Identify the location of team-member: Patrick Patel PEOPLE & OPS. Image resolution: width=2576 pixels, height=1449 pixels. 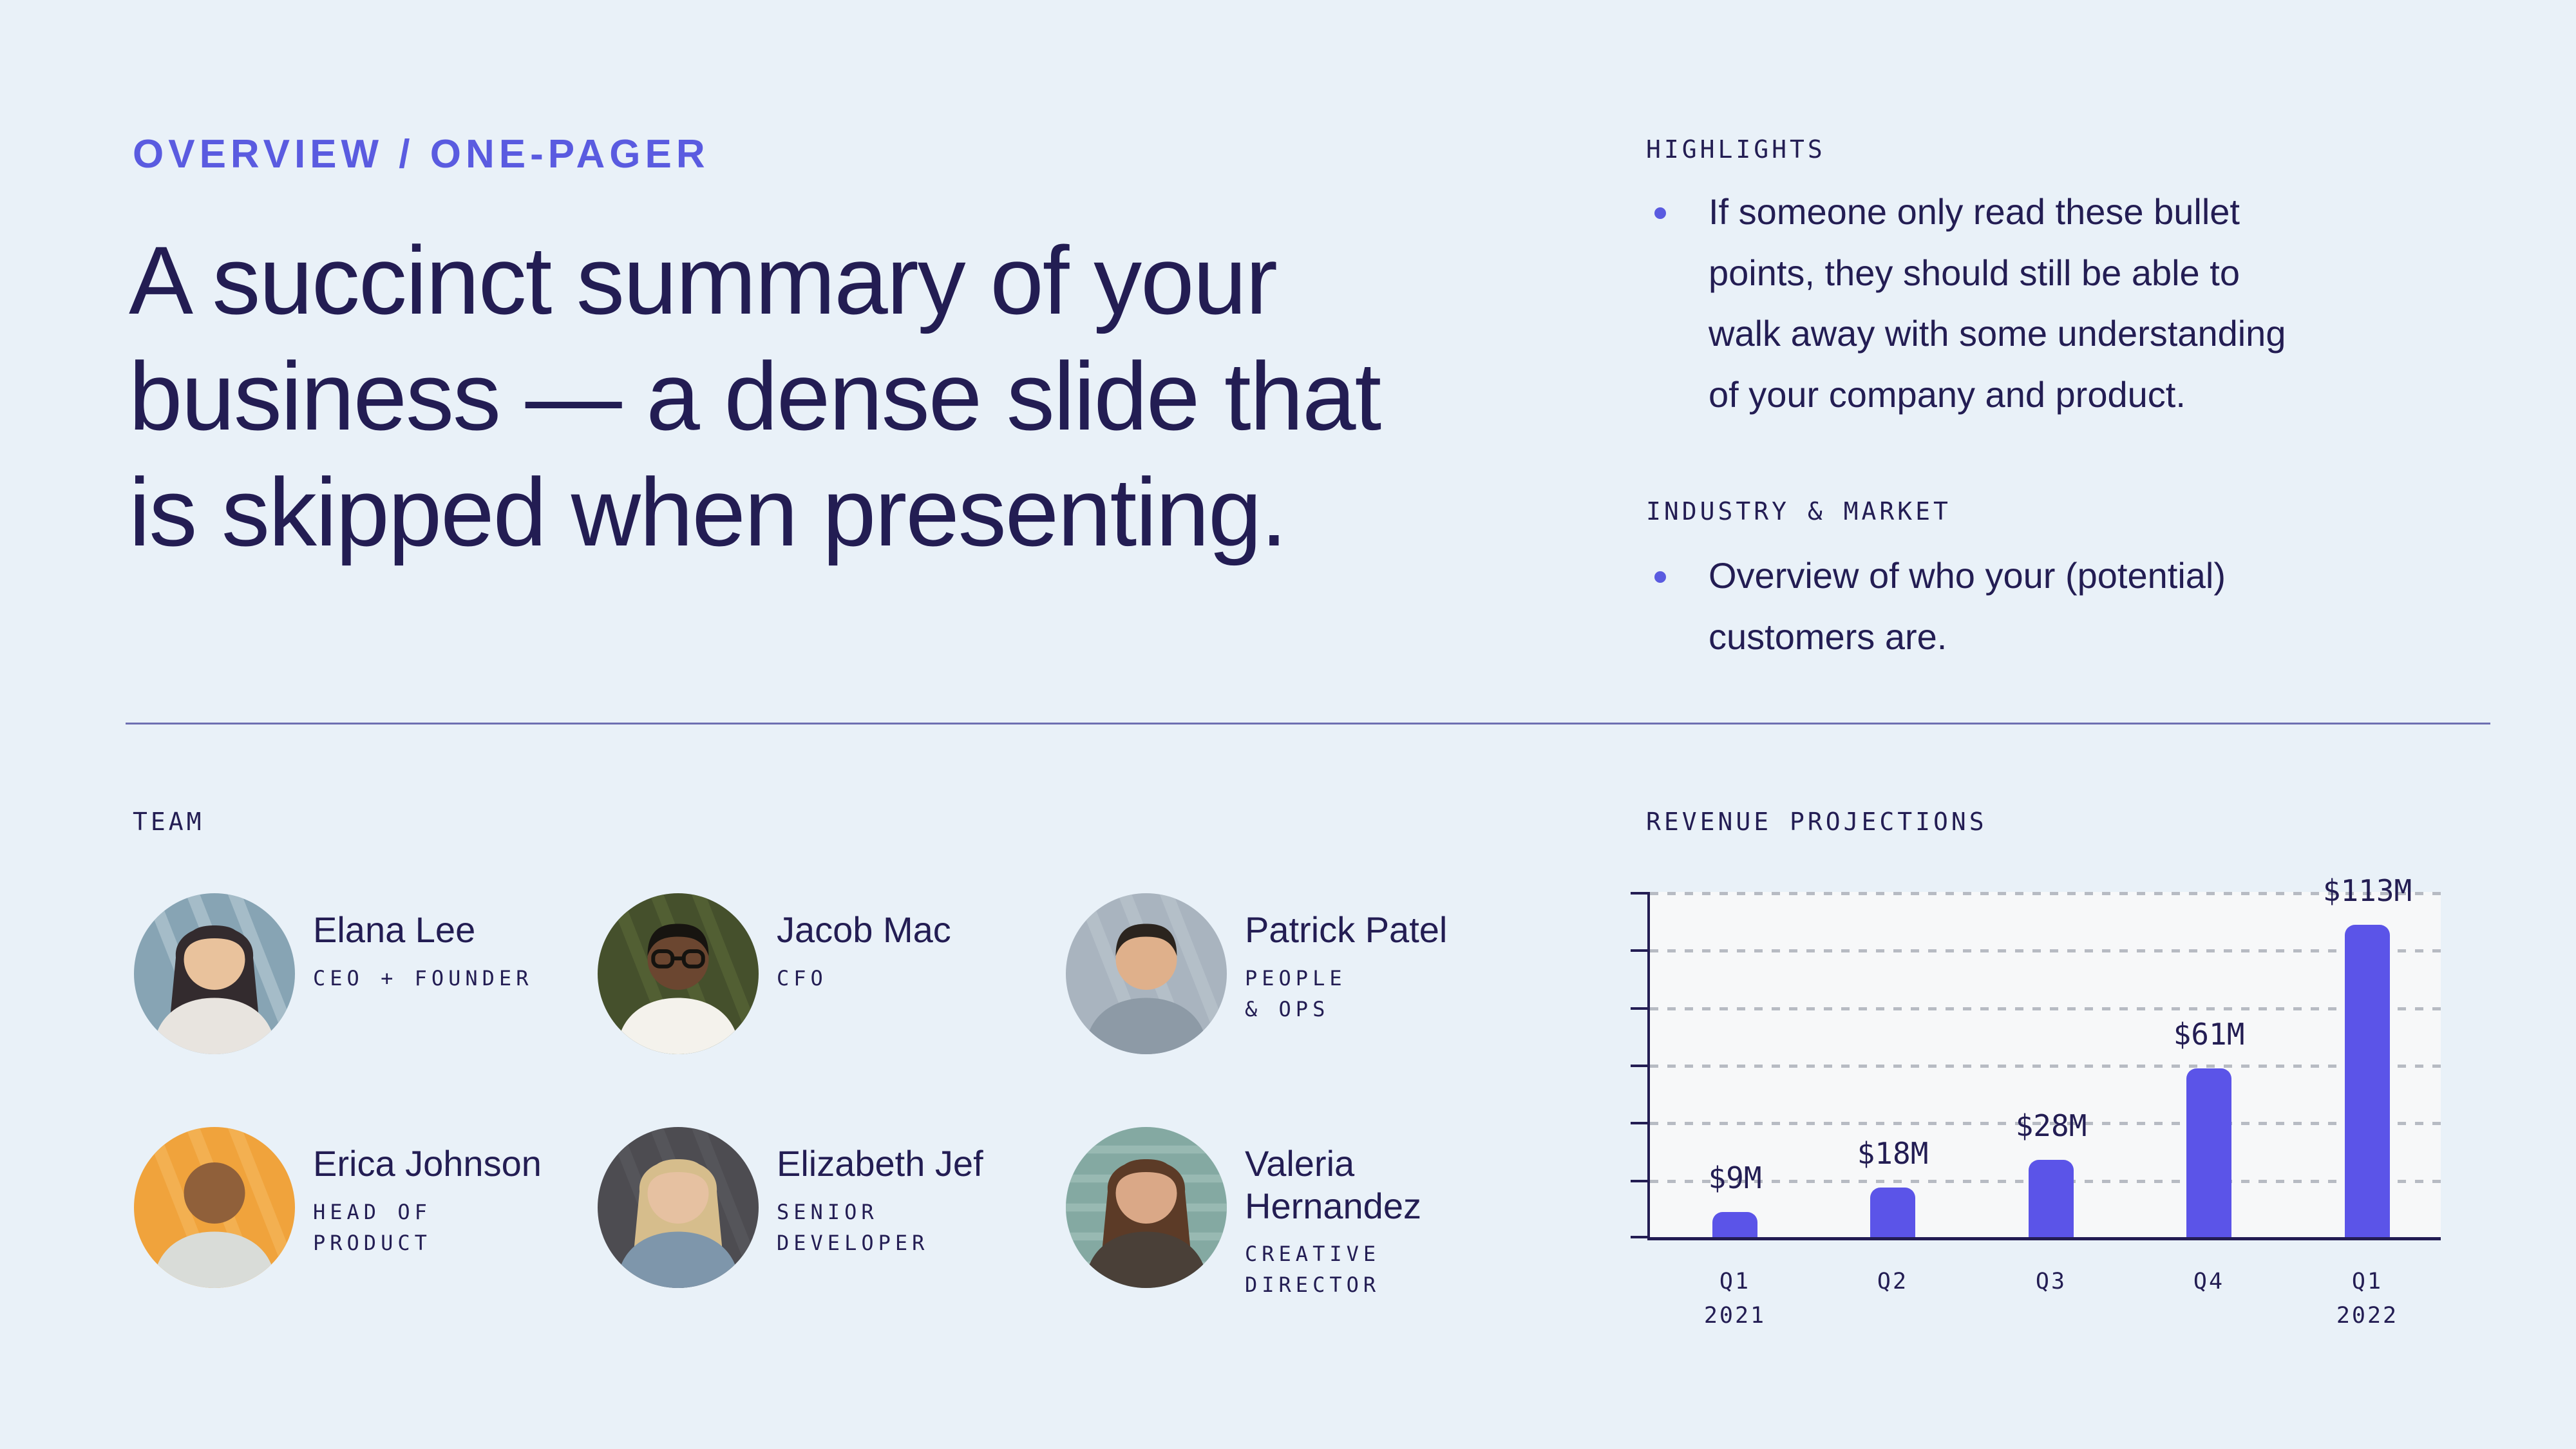
(1256, 974).